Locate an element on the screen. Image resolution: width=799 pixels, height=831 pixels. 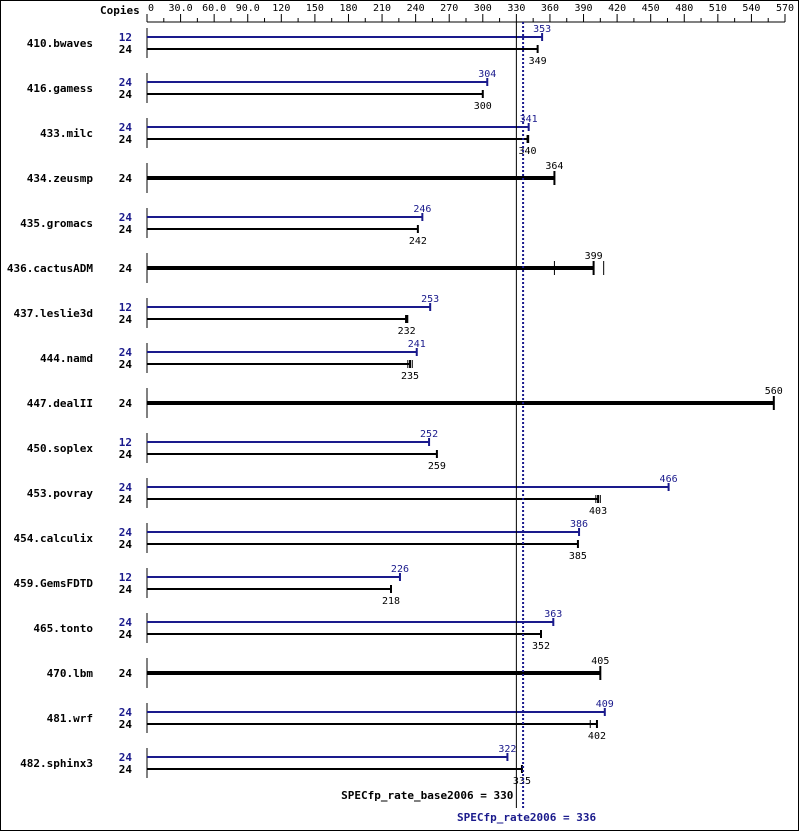
benchmark-row: 447.dealII 24 560 is located at coordinates (405, 402).